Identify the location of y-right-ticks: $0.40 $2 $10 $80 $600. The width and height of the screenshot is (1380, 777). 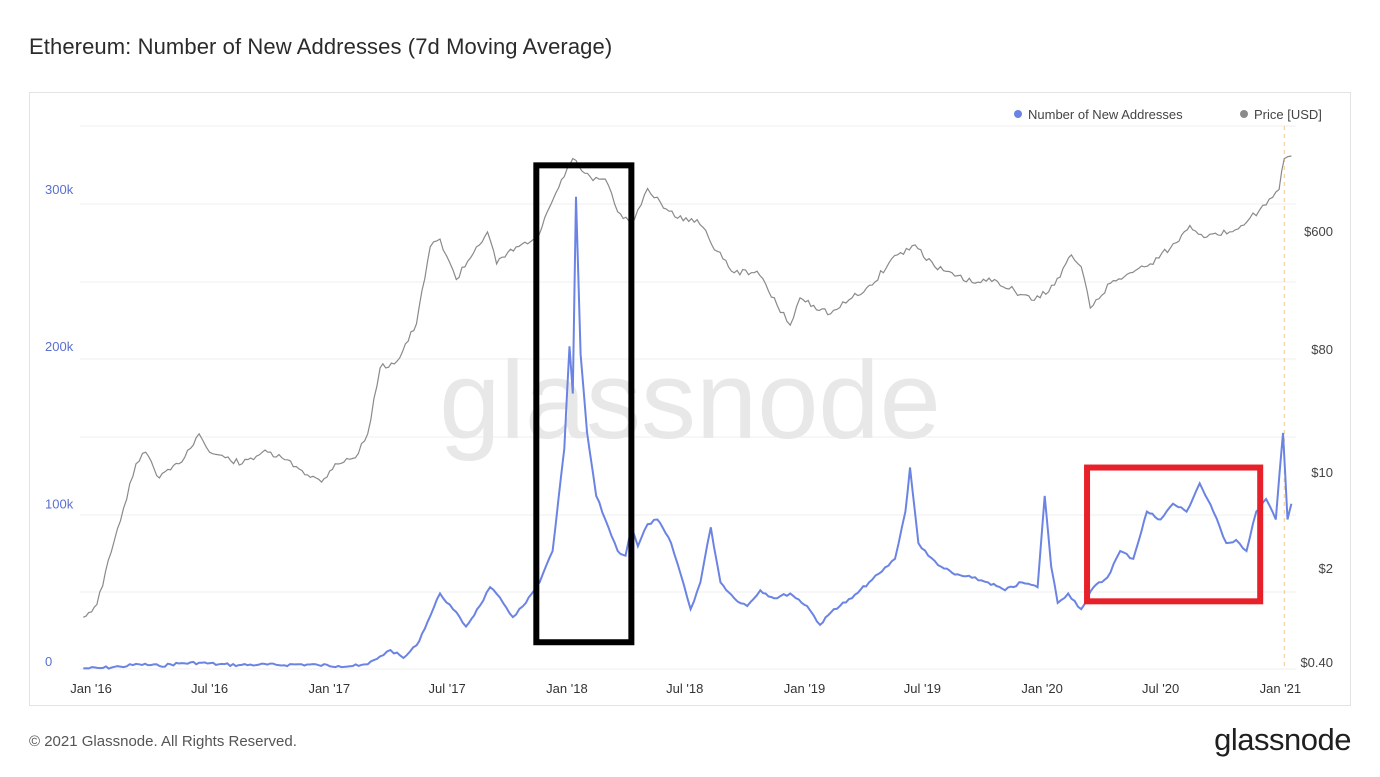
(1316, 447).